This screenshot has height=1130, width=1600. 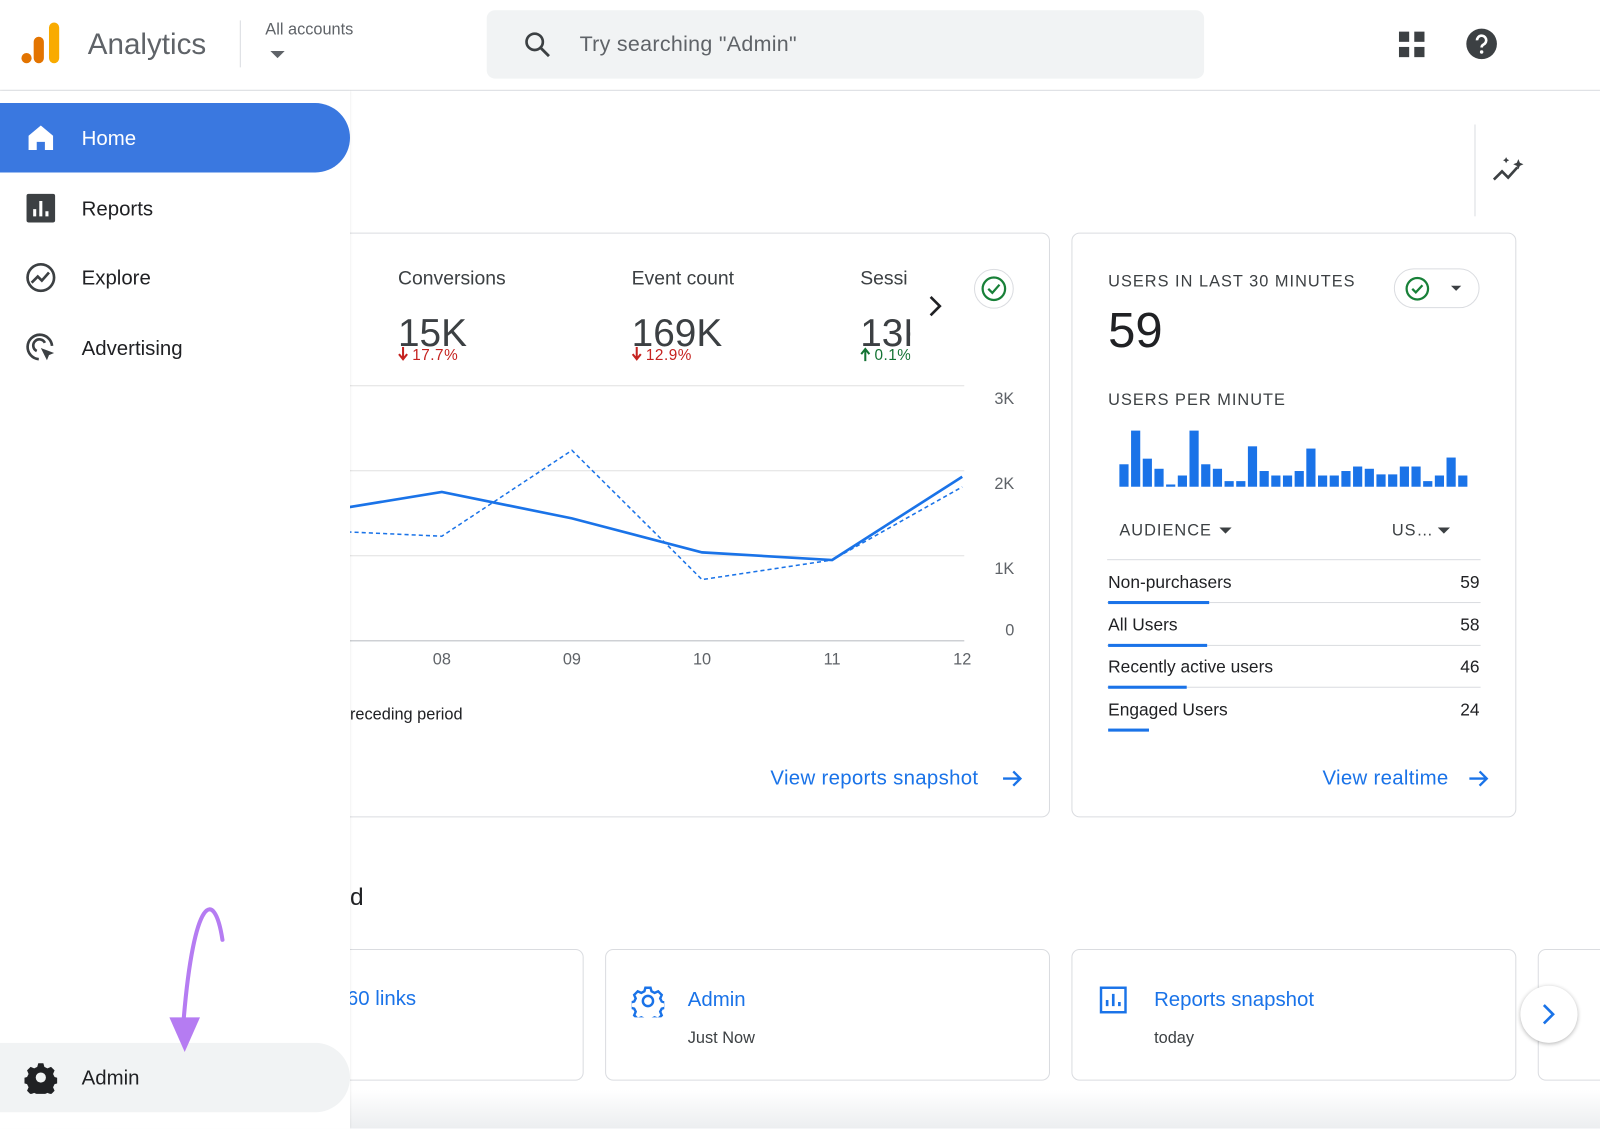 What do you see at coordinates (1470, 709) in the screenshot?
I see `row-value: 24` at bounding box center [1470, 709].